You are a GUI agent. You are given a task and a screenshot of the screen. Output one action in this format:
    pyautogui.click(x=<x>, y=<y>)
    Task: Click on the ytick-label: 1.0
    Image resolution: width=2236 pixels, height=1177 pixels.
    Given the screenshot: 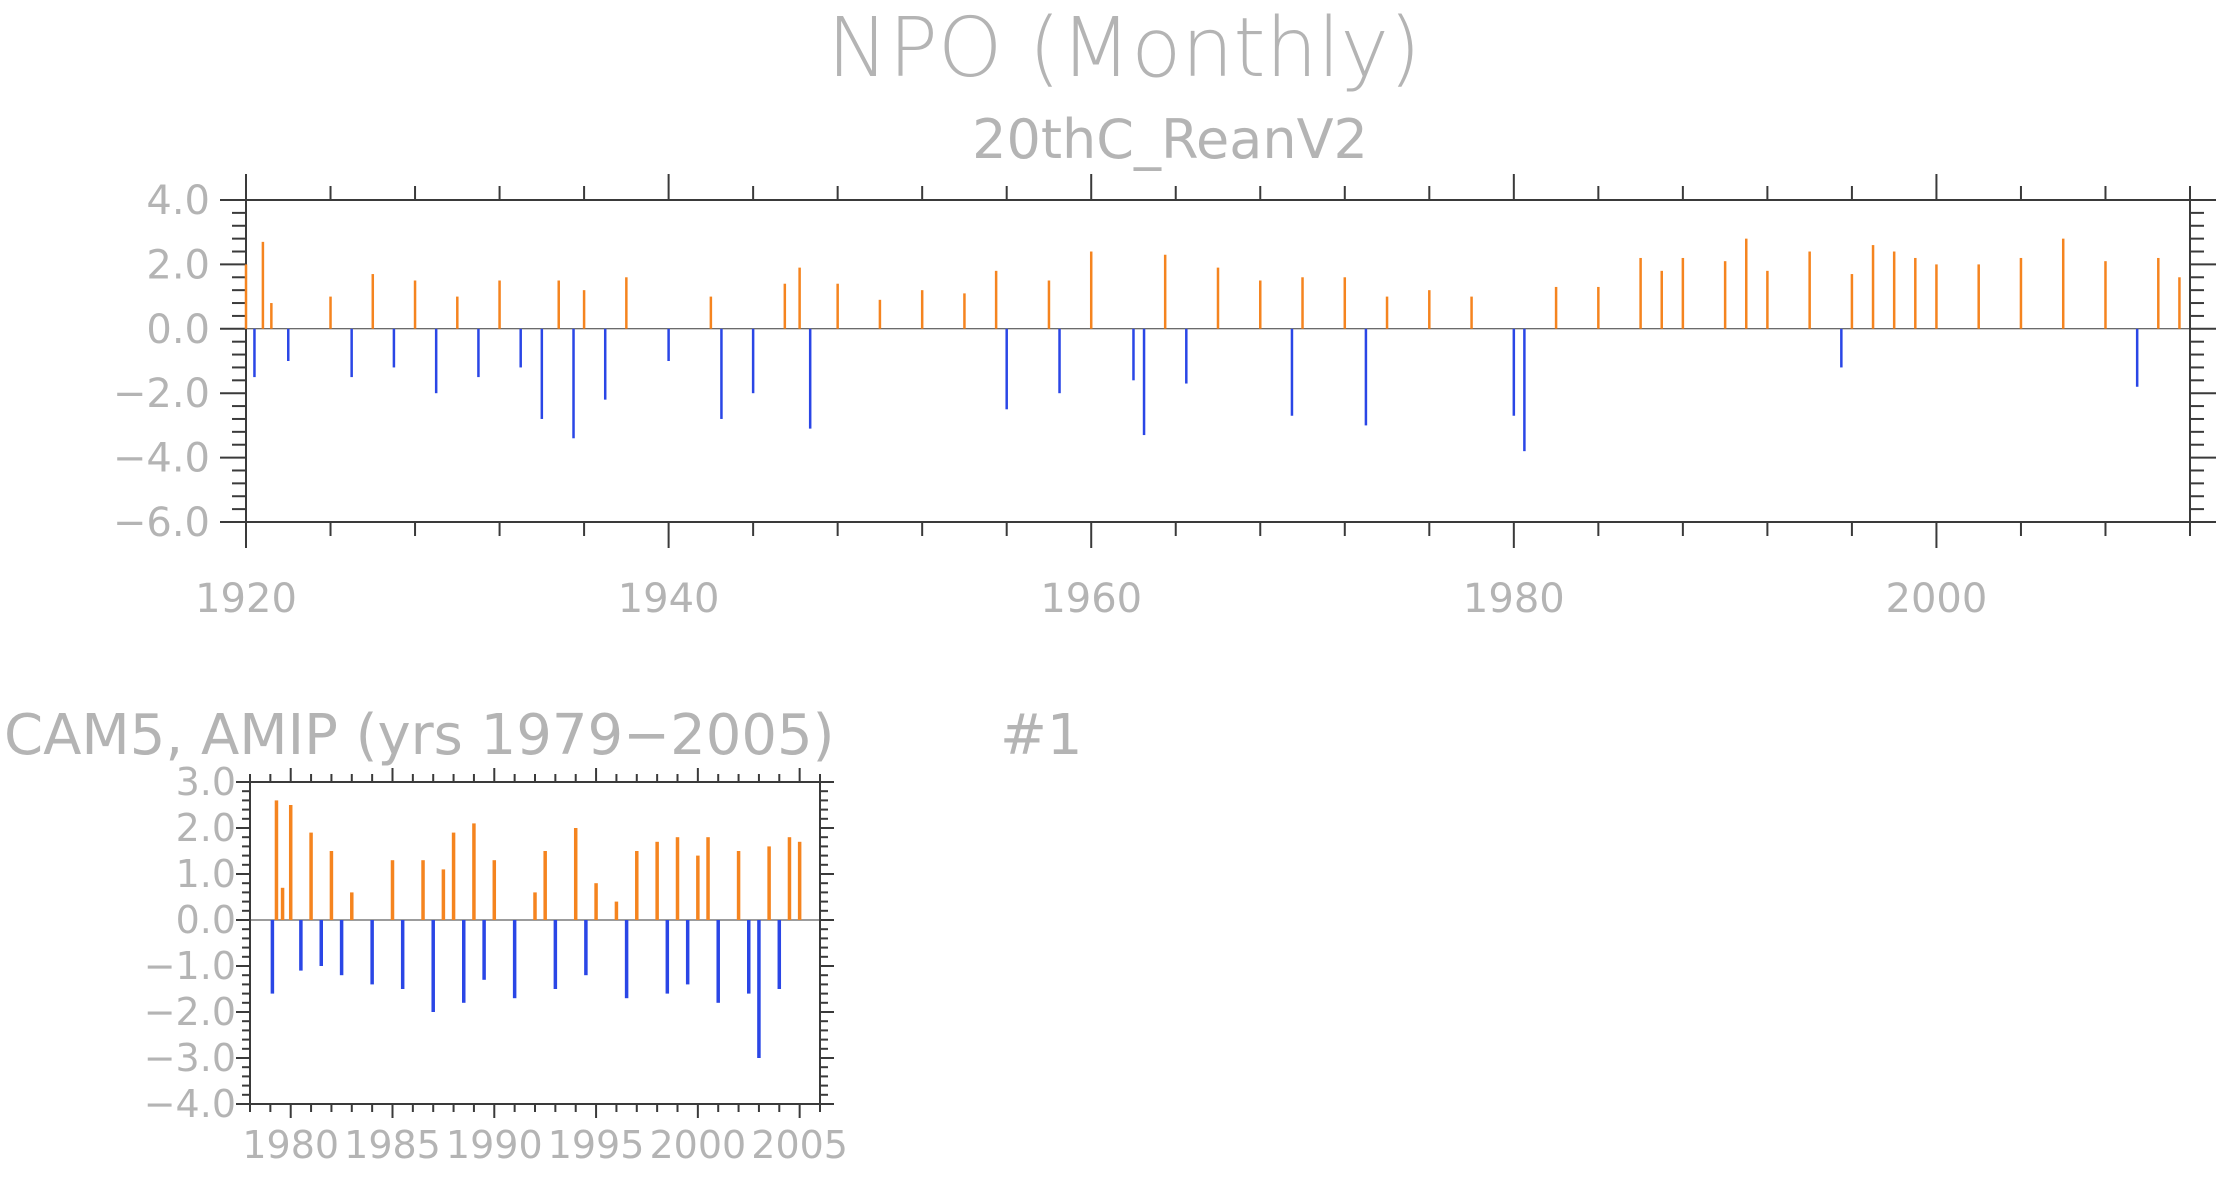 What is the action you would take?
    pyautogui.click(x=206, y=874)
    